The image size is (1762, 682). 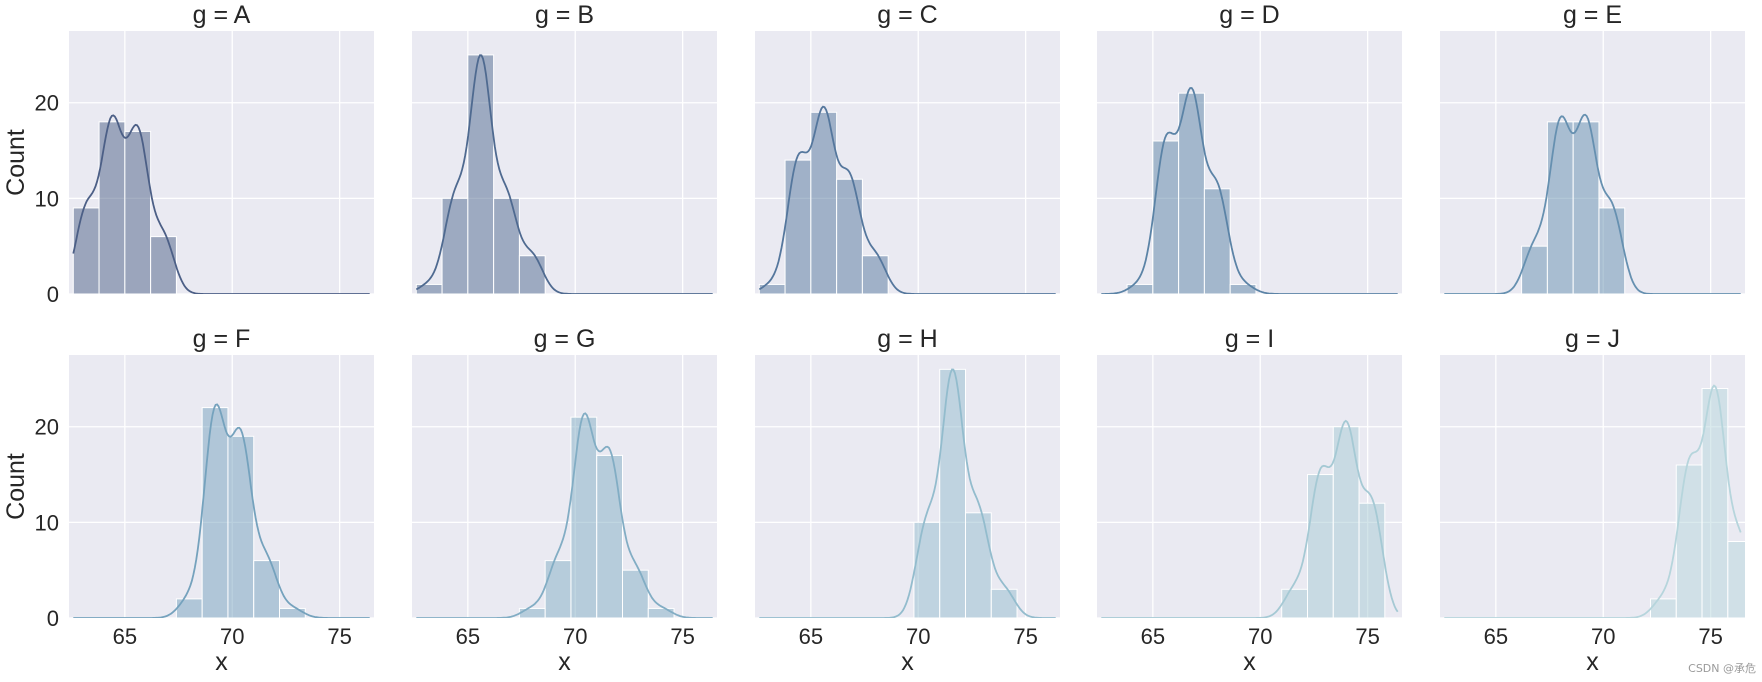 I want to click on facet-panel-gb: g = B, so click(x=564, y=148).